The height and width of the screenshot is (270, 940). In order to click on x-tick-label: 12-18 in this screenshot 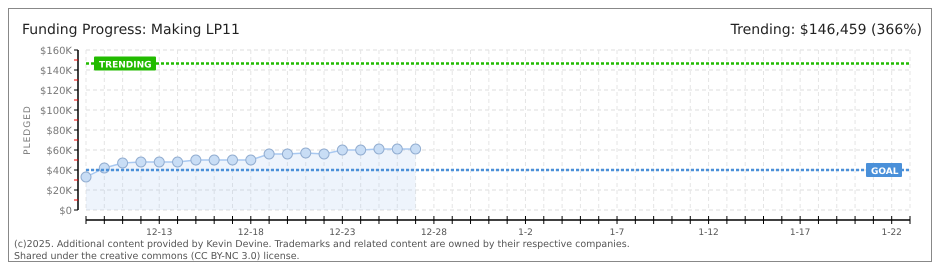, I will do `click(251, 233)`.